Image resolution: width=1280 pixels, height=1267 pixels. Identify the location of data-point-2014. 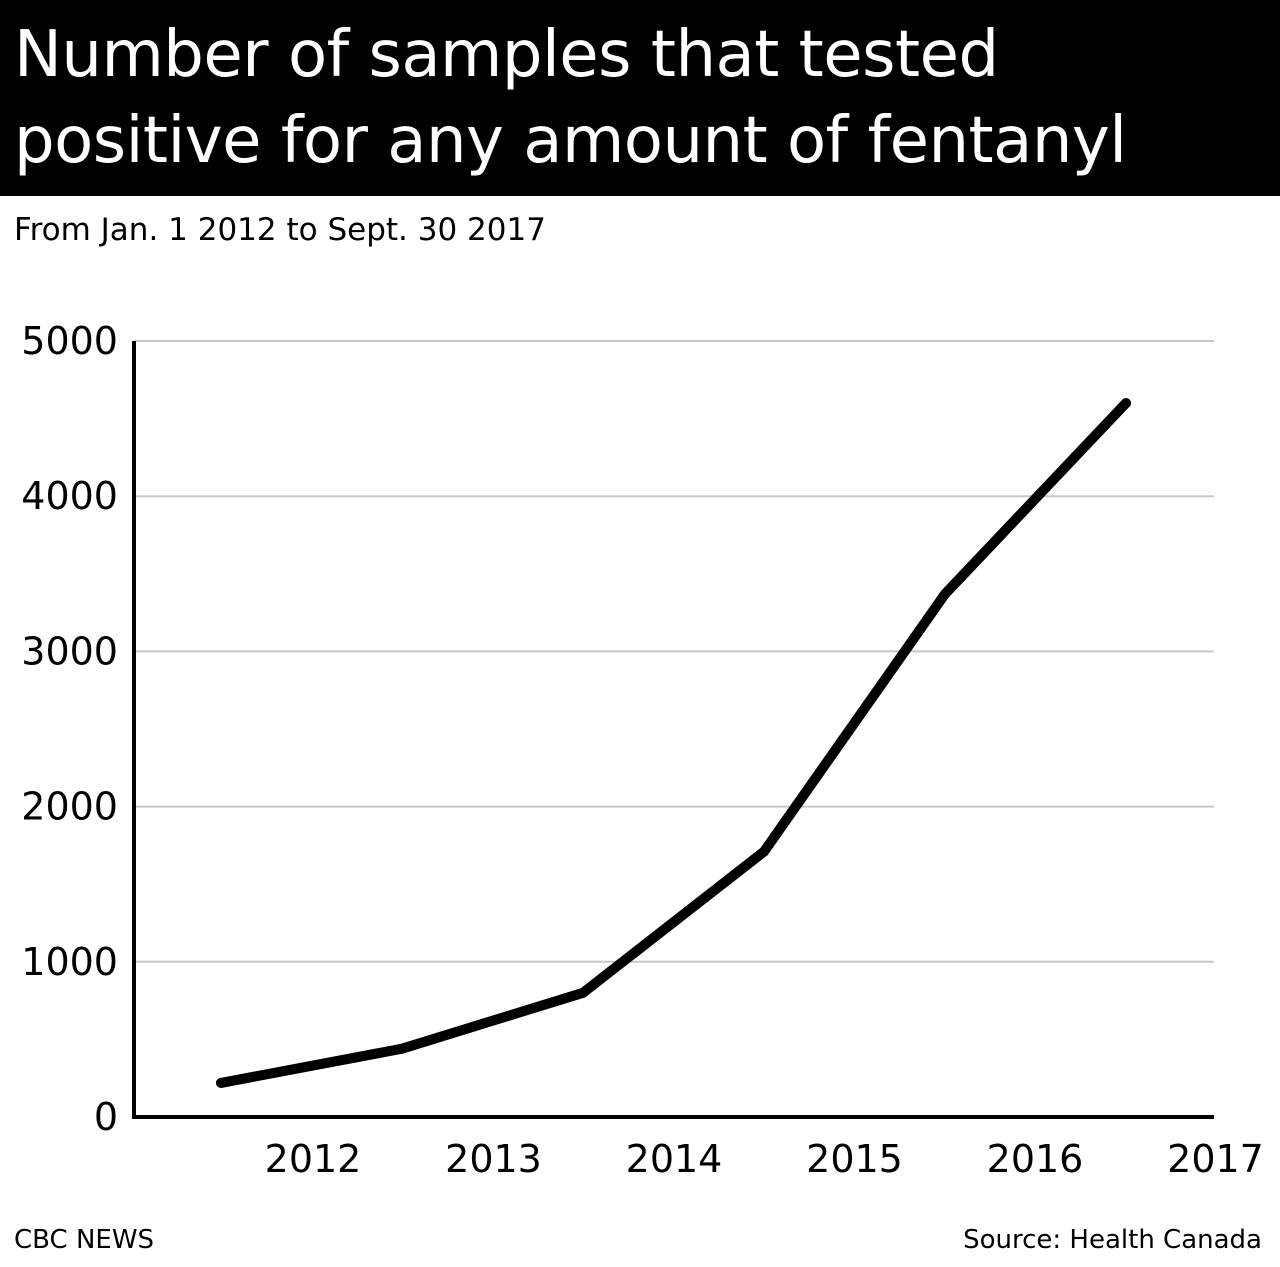
(583, 992).